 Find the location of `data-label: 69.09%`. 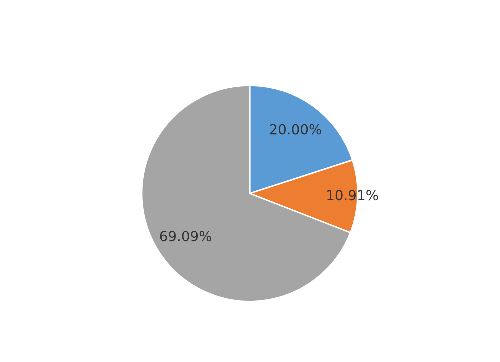

data-label: 69.09% is located at coordinates (186, 236).